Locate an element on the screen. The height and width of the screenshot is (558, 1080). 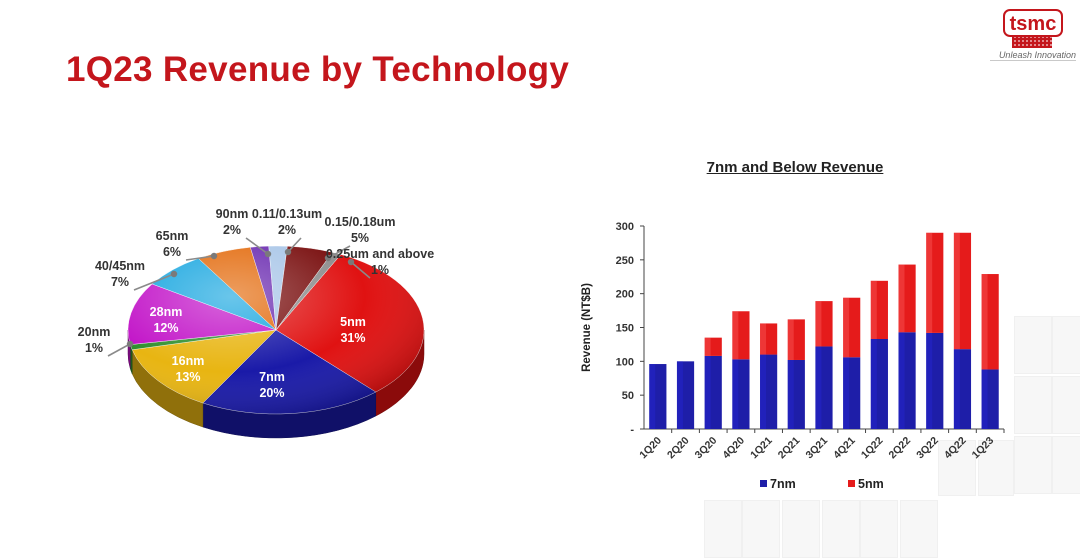
bar-legend: 7nm 5nm is located at coordinates (822, 484).